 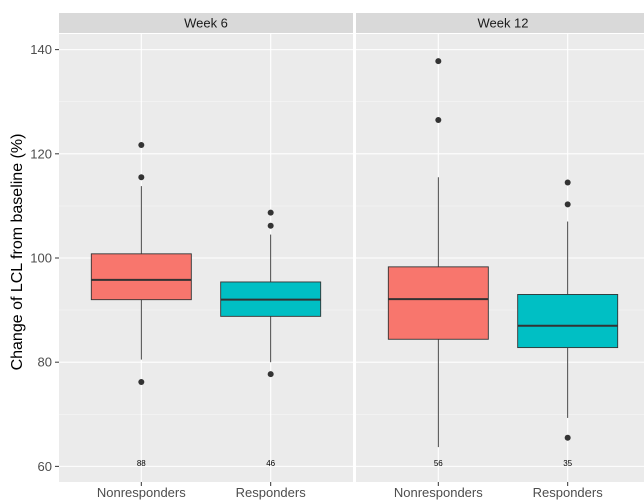 What do you see at coordinates (17, 252) in the screenshot?
I see `y-axis-title: Change of LCL from baseline (%)` at bounding box center [17, 252].